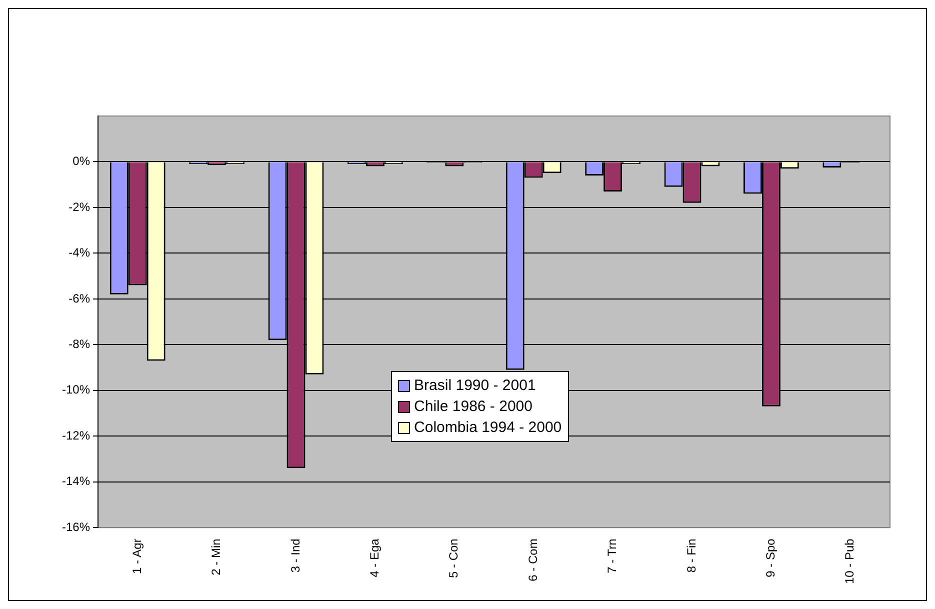 This screenshot has height=609, width=935. I want to click on legend-label: Chile 1986 - 2000, so click(473, 407).